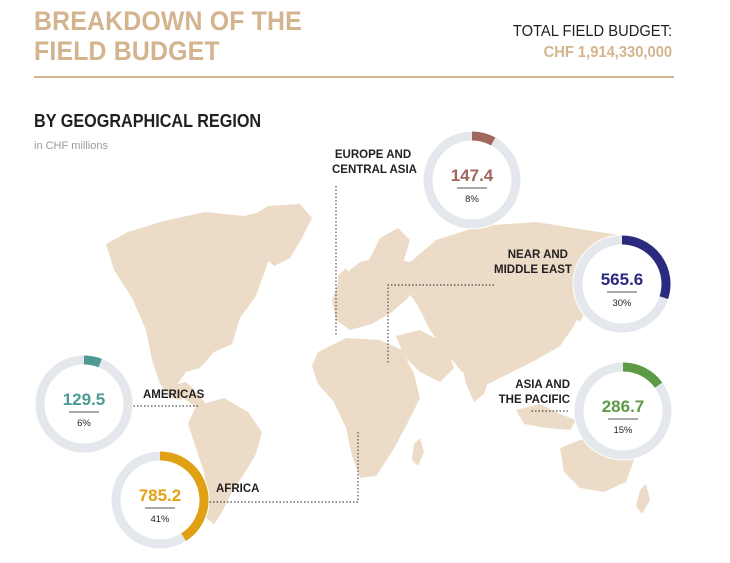 This screenshot has height=563, width=730. I want to click on donut-near-middle-east: 565.6 30%, so click(622, 284).